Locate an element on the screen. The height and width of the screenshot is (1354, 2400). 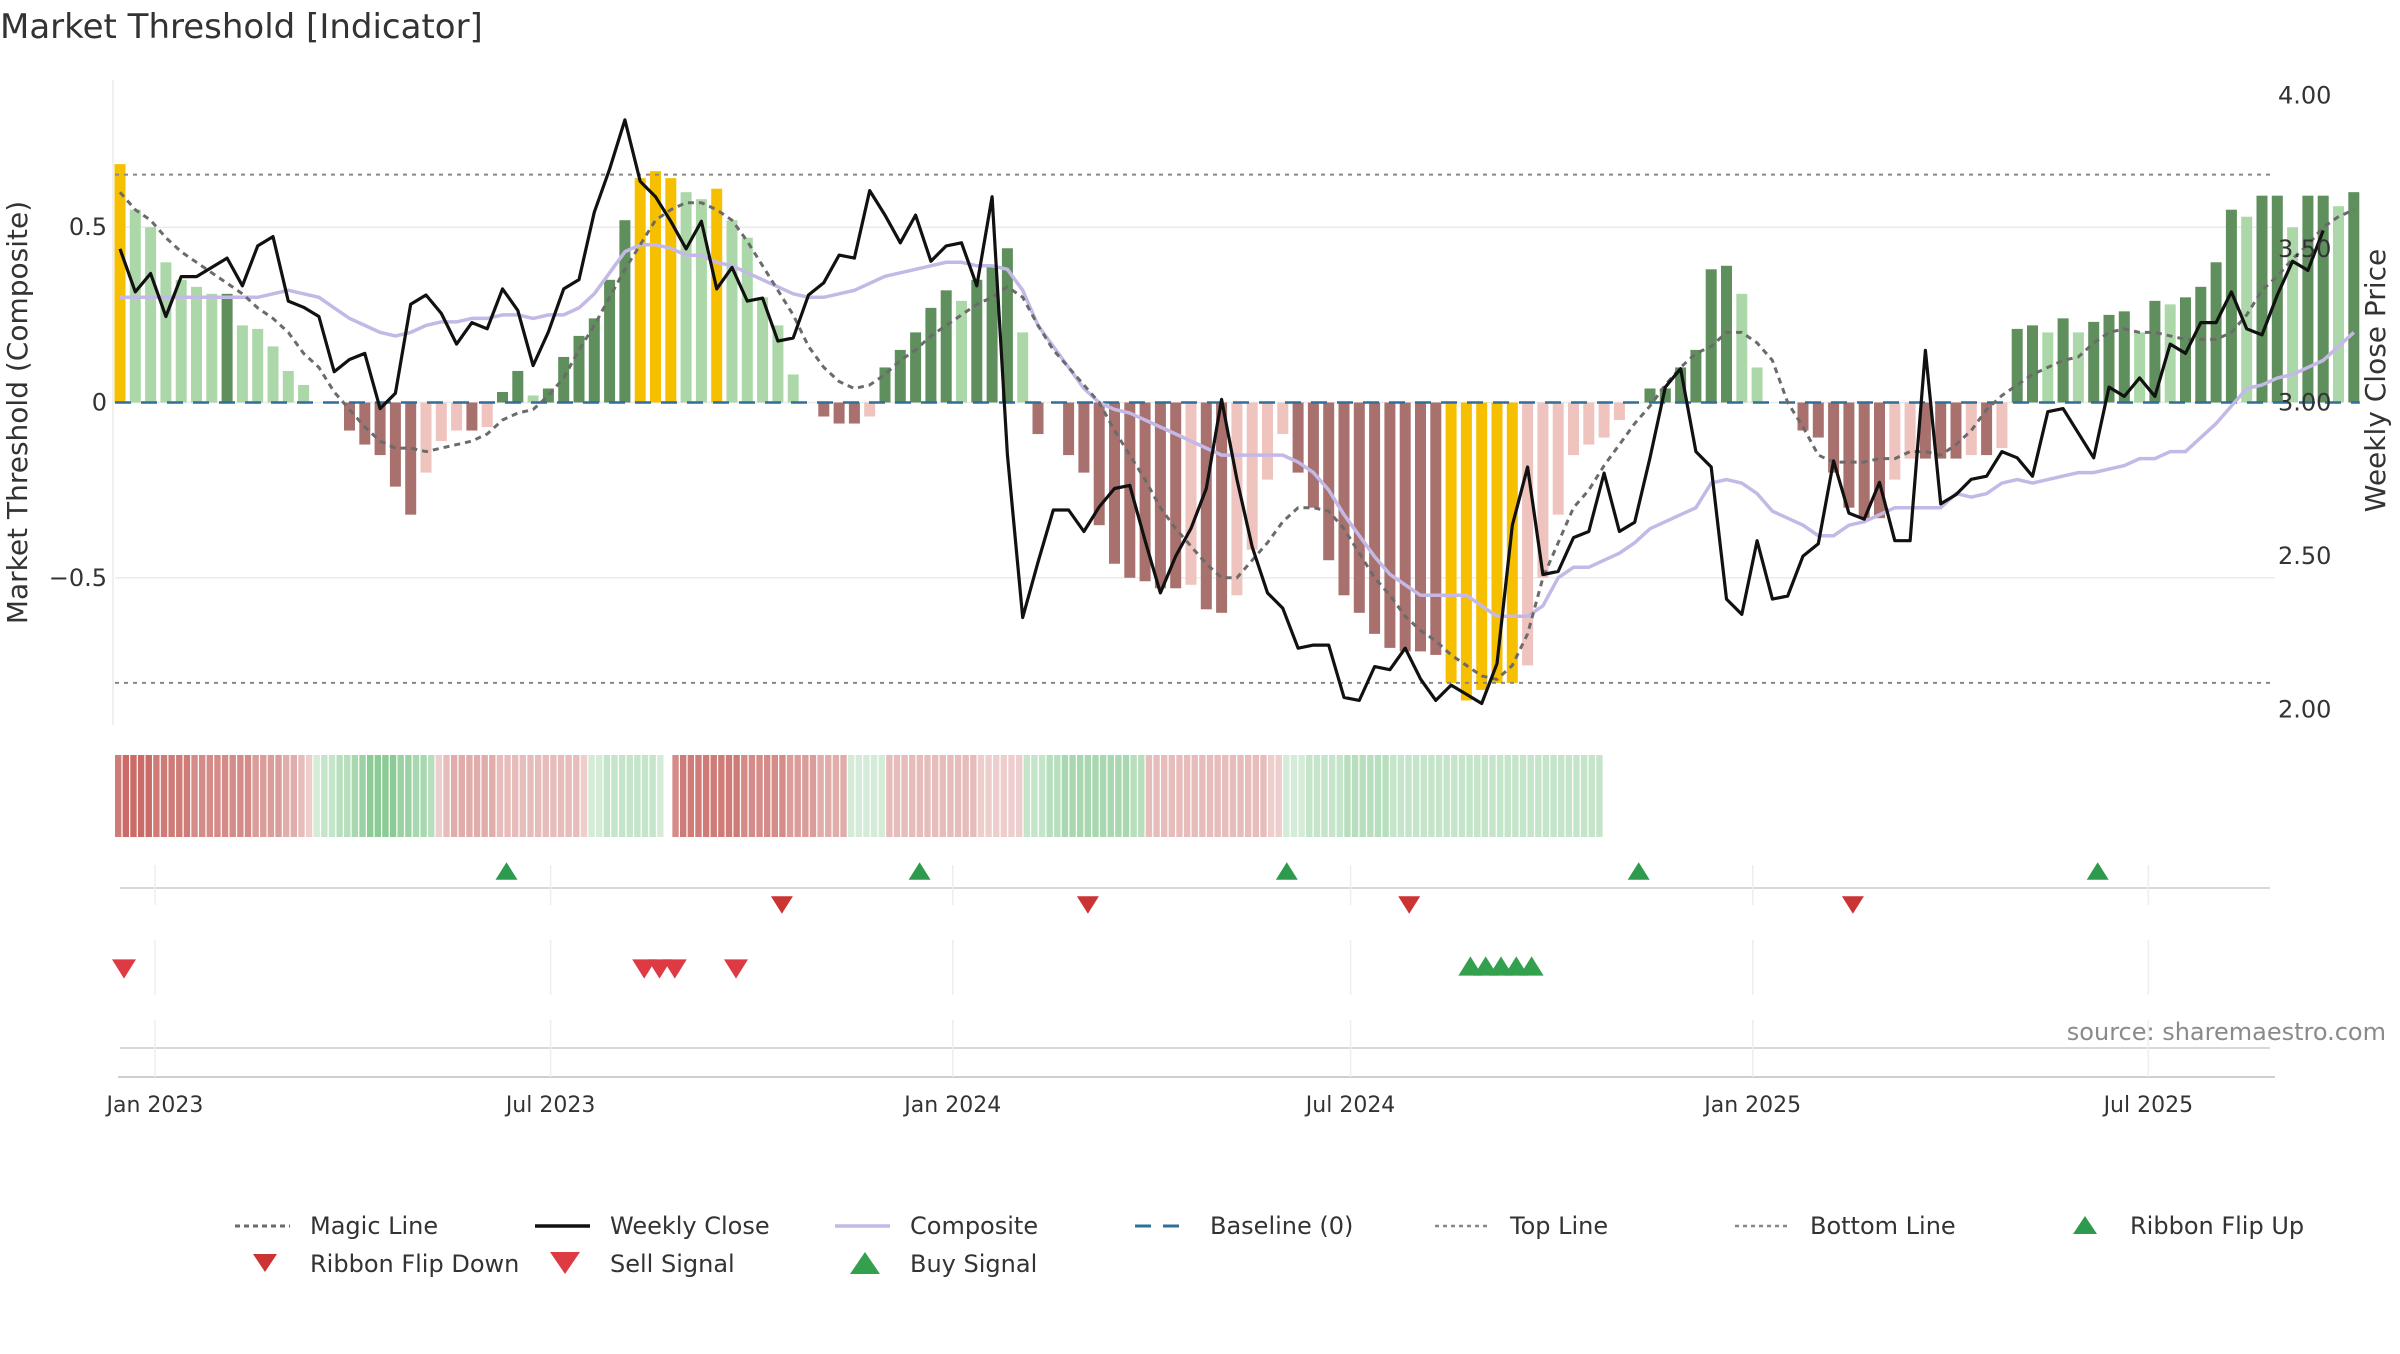
legend-item-bottomline: Bottom Line is located at coordinates (1845, 1226).